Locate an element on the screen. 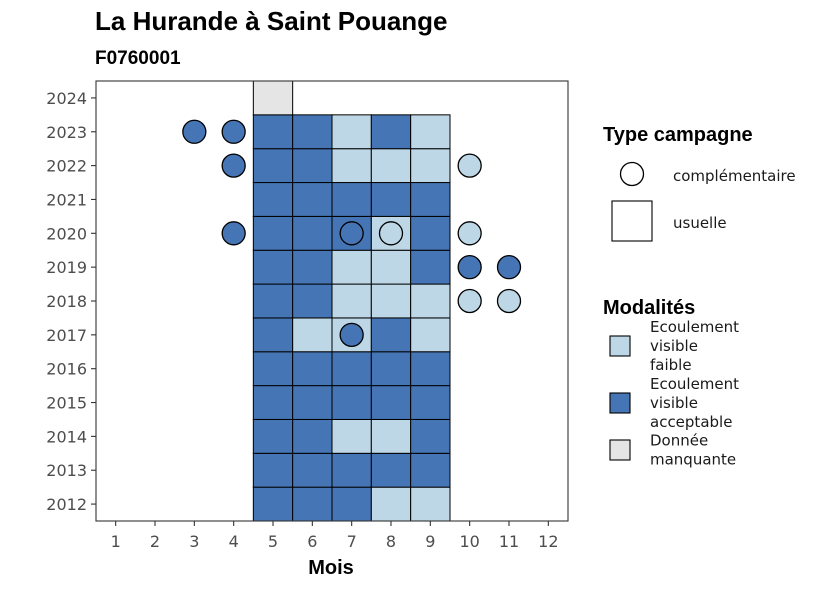  x-tick-label-11: 11 is located at coordinates (509, 541).